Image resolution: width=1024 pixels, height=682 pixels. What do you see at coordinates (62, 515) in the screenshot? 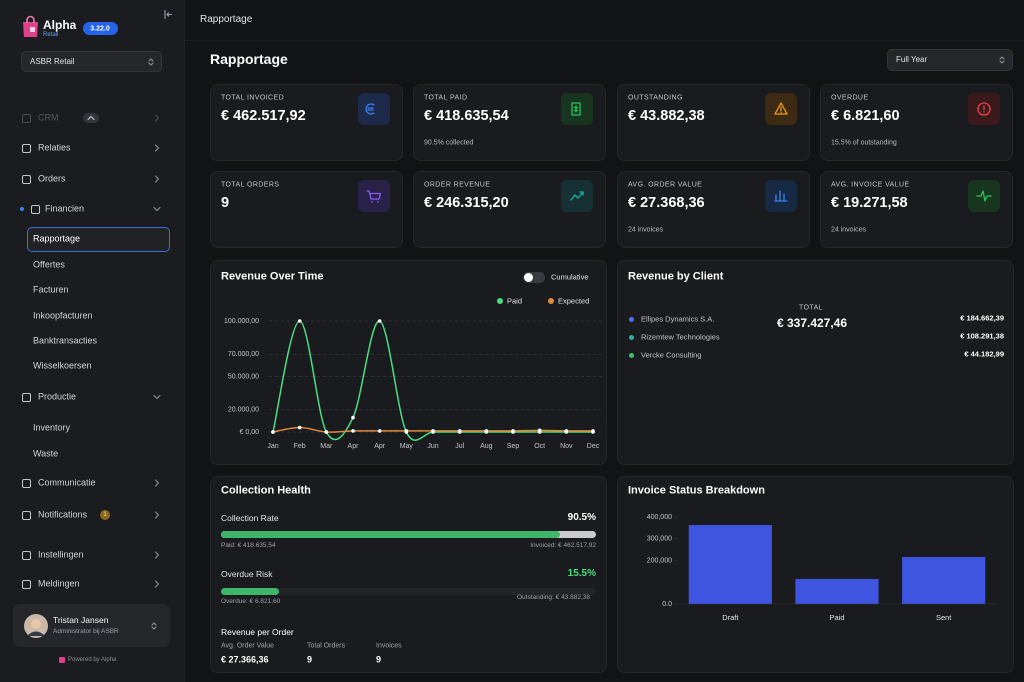
I see `nav-item: Notifications` at bounding box center [62, 515].